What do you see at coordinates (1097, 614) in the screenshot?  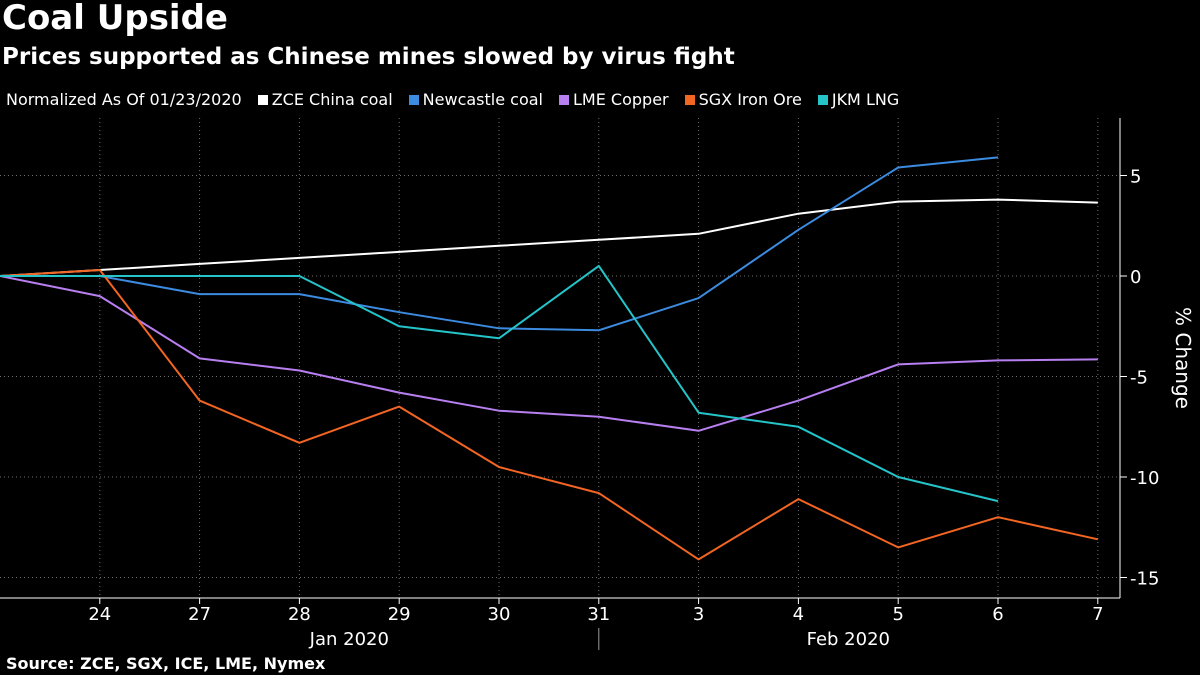 I see `x-tick-label: 7` at bounding box center [1097, 614].